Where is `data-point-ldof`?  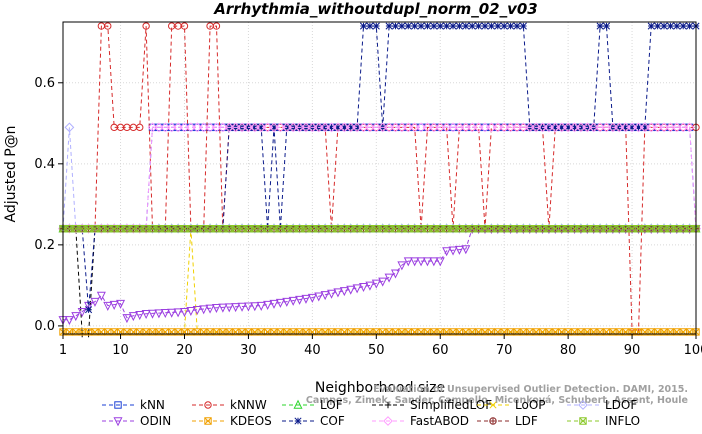 data-point-ldof is located at coordinates (69, 127).